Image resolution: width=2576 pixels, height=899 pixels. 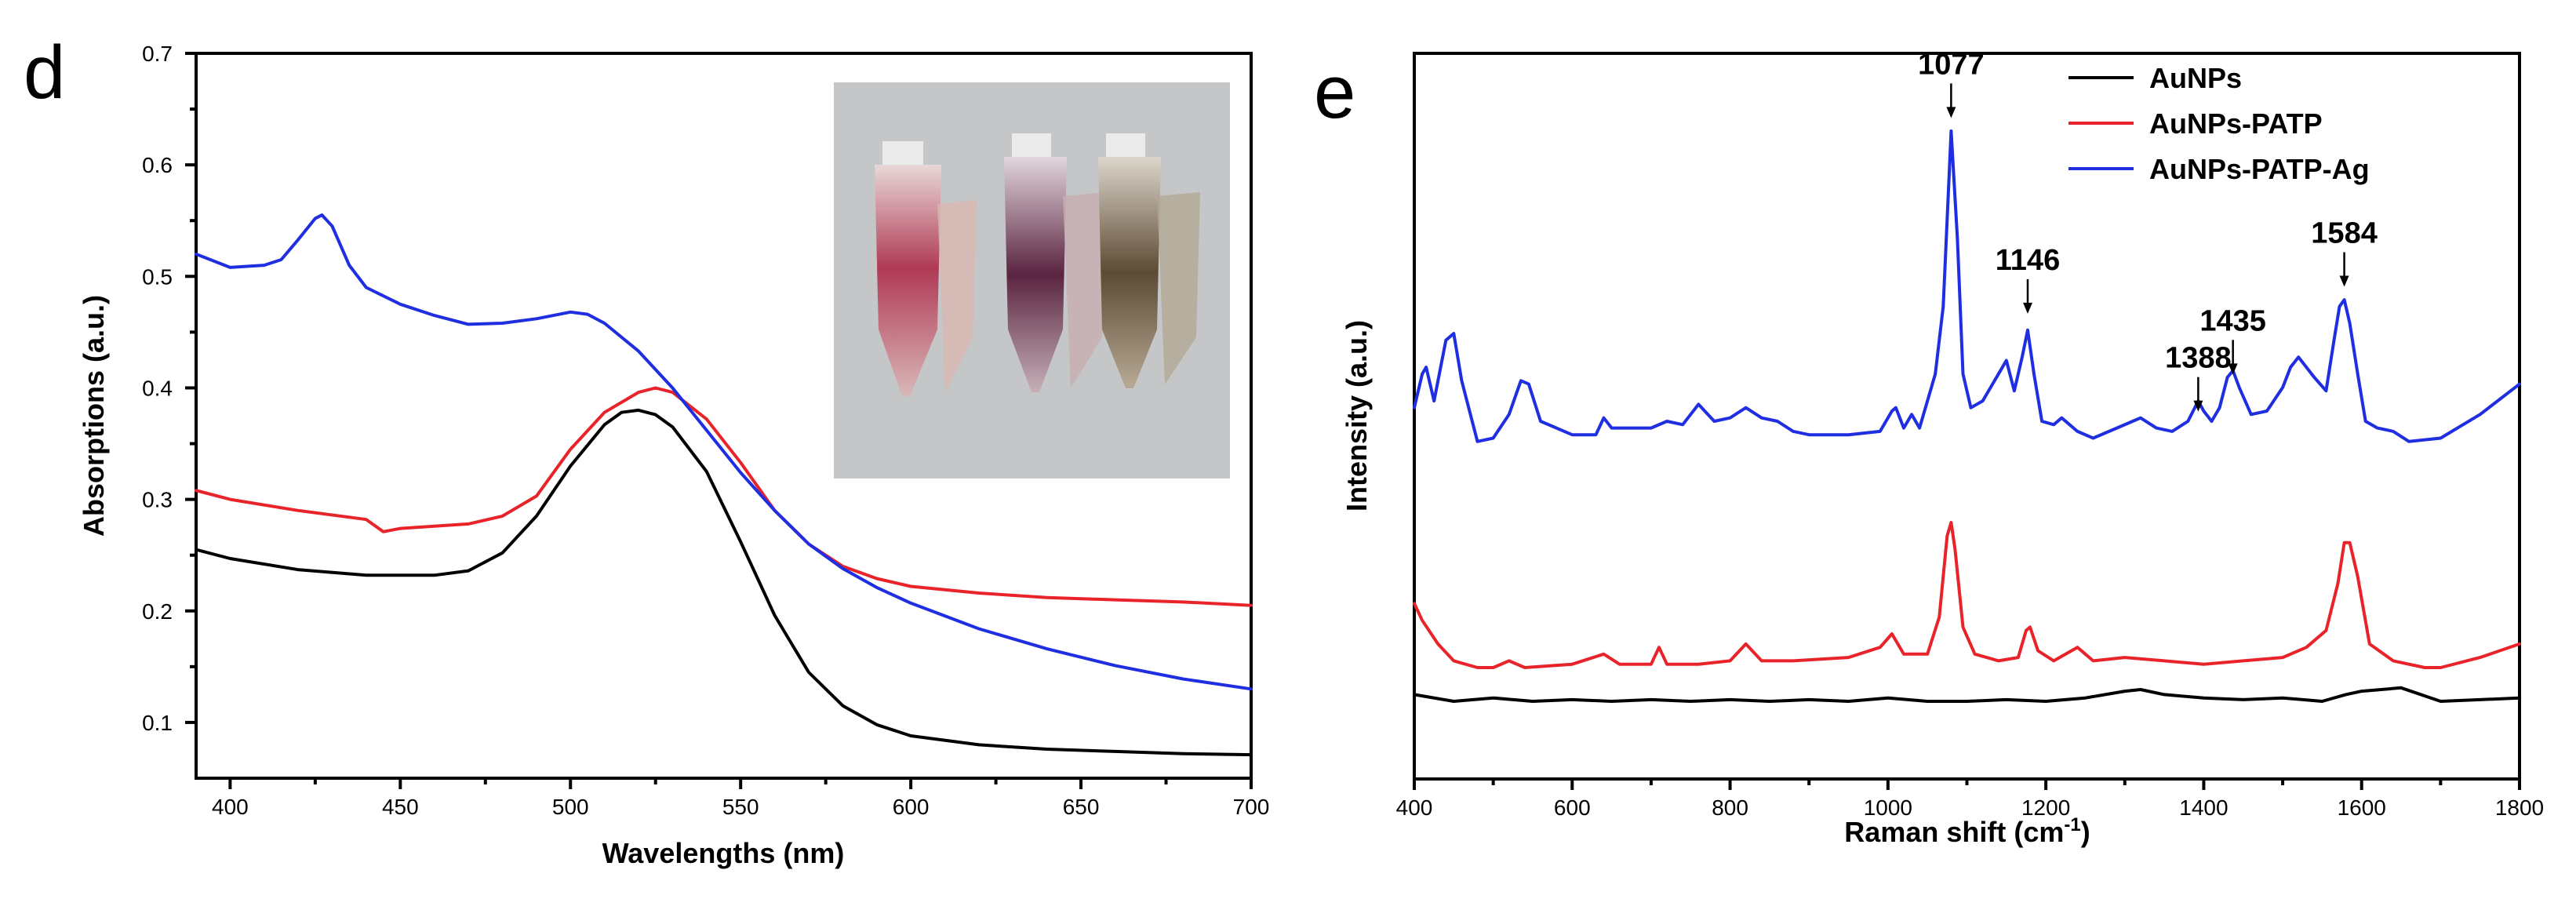 I want to click on panel-d-ylabel: Absorptions (a.u.), so click(x=94, y=416).